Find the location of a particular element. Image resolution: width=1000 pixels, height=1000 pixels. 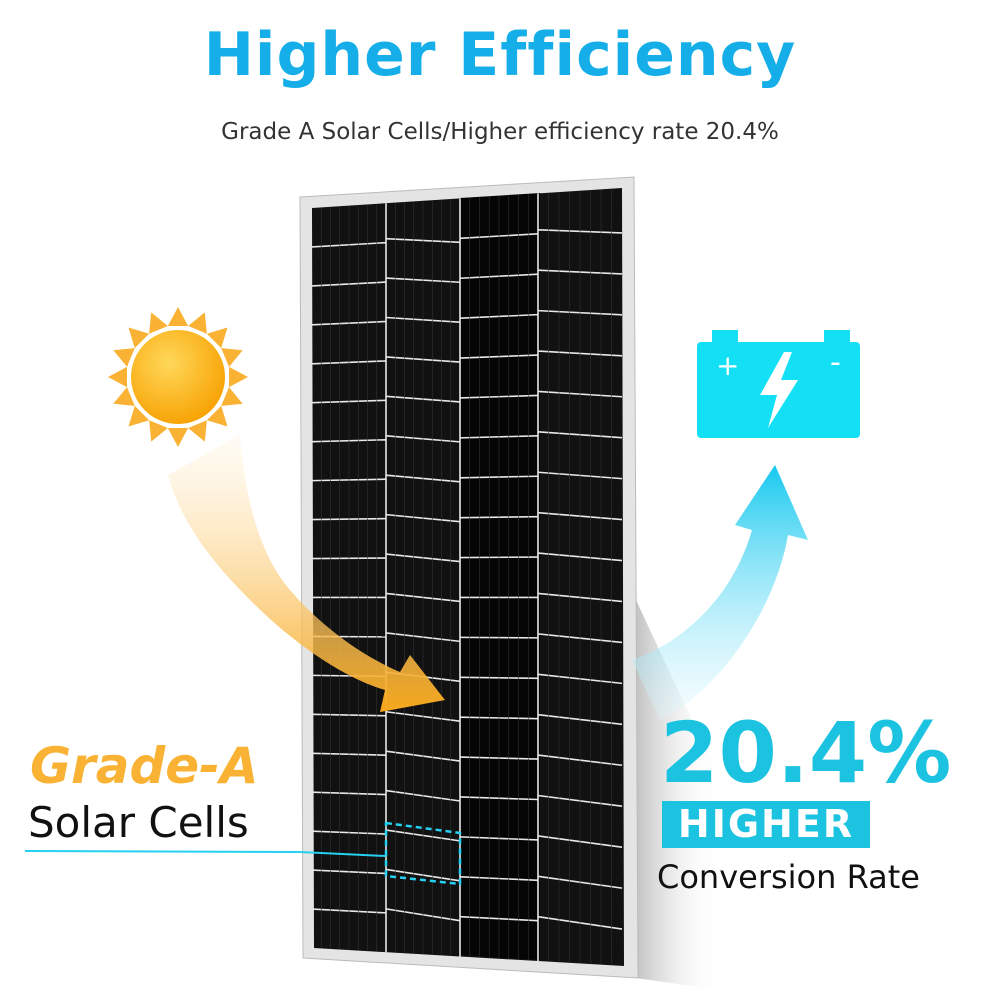

curved-arrow-orange is located at coordinates (306, 573).